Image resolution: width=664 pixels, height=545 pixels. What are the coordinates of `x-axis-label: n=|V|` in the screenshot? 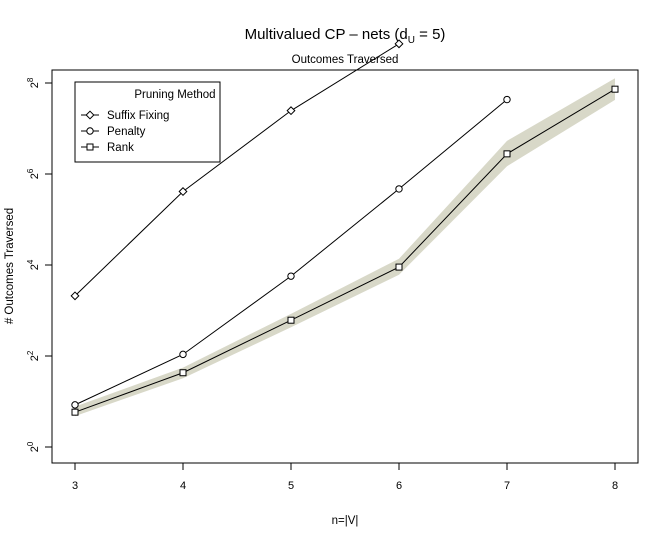 It's located at (345, 521).